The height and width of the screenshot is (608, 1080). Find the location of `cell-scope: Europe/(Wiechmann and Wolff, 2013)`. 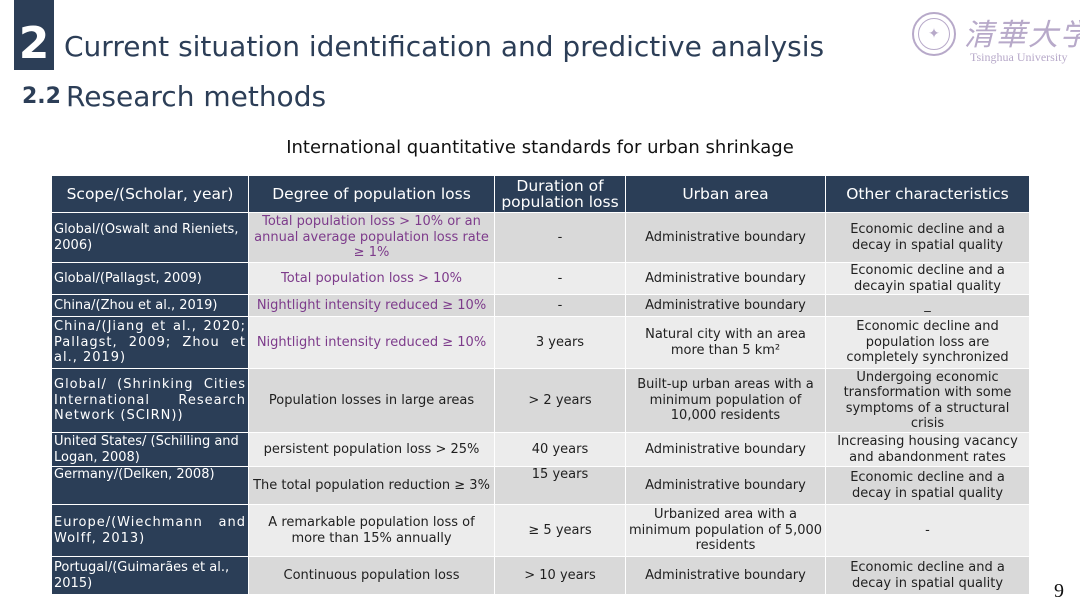

cell-scope: Europe/(Wiechmann and Wolff, 2013) is located at coordinates (150, 530).